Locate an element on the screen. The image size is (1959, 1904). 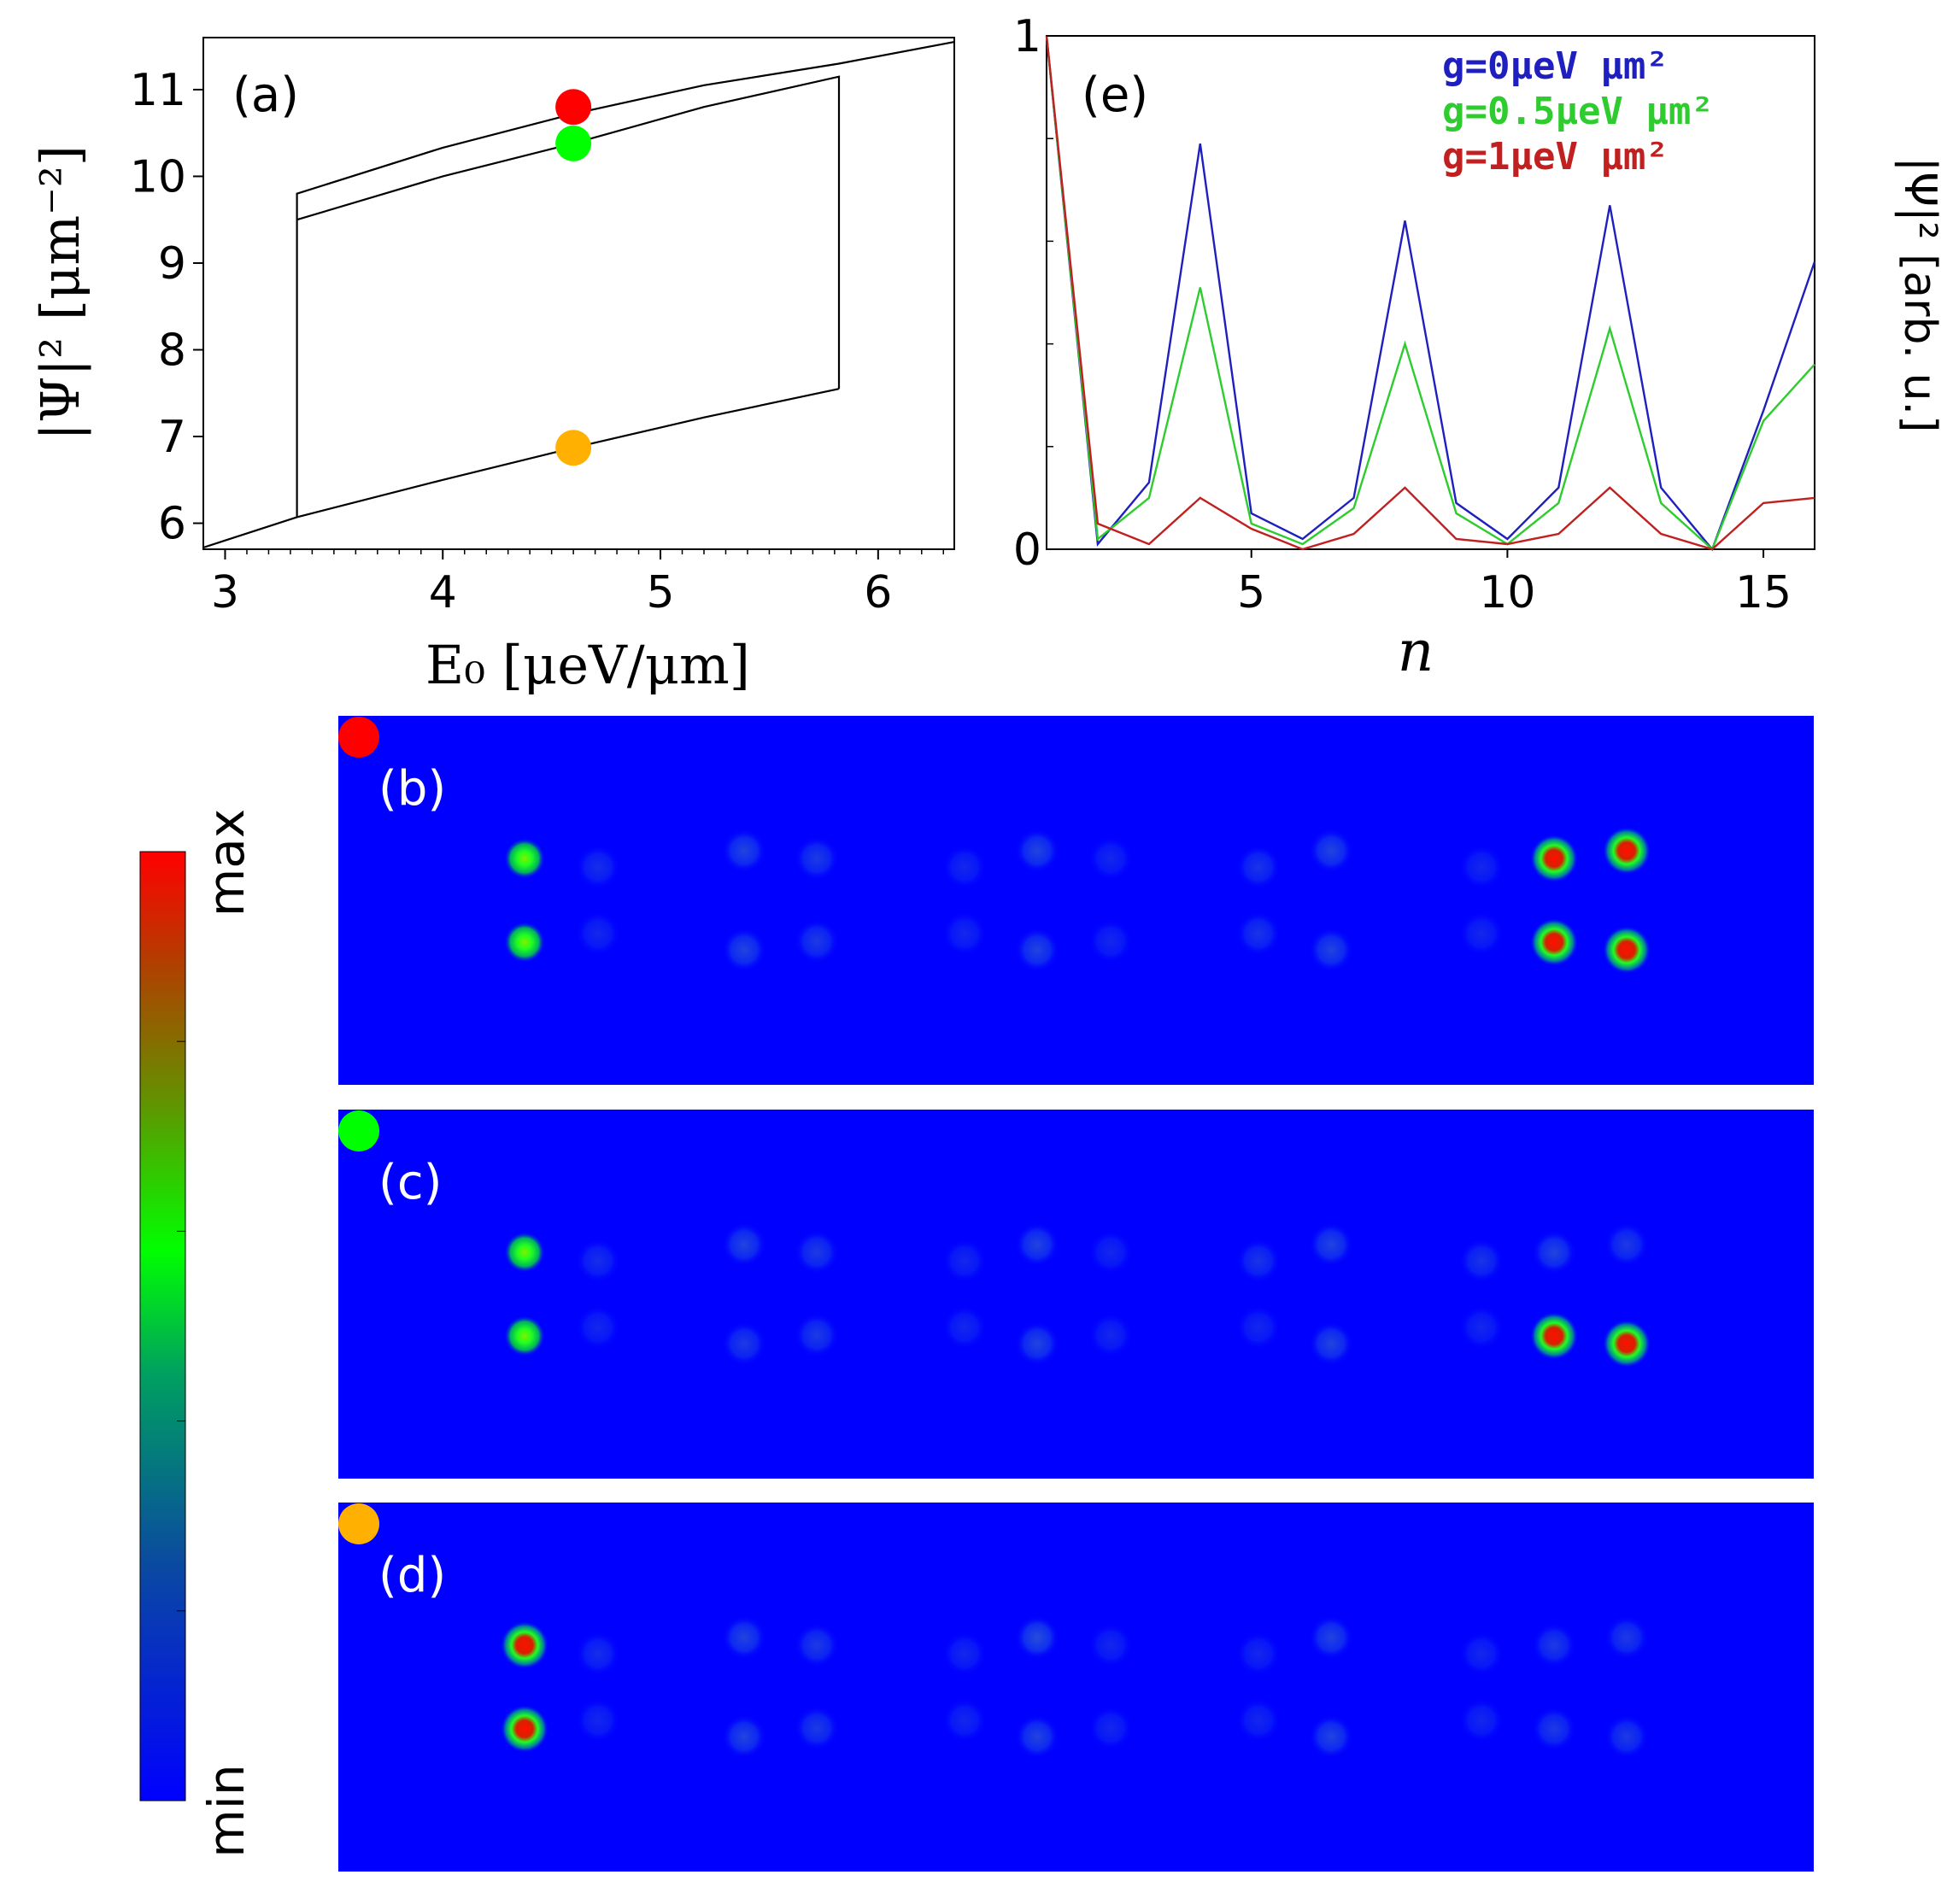
heatmap-panel-d: (d) is located at coordinates (1076, 1687).